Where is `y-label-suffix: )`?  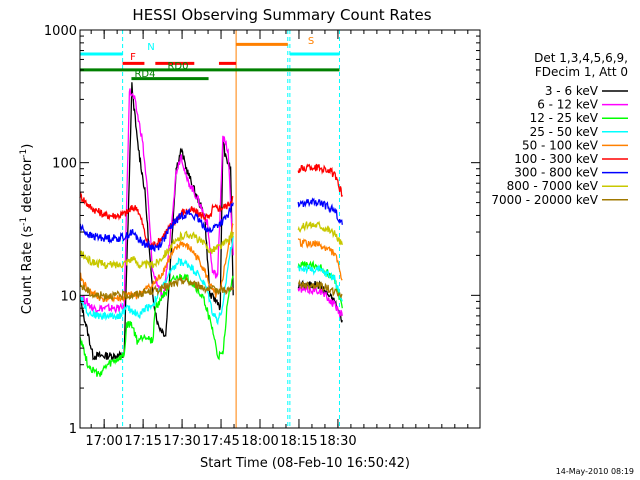 y-label-suffix: ) is located at coordinates (27, 146).